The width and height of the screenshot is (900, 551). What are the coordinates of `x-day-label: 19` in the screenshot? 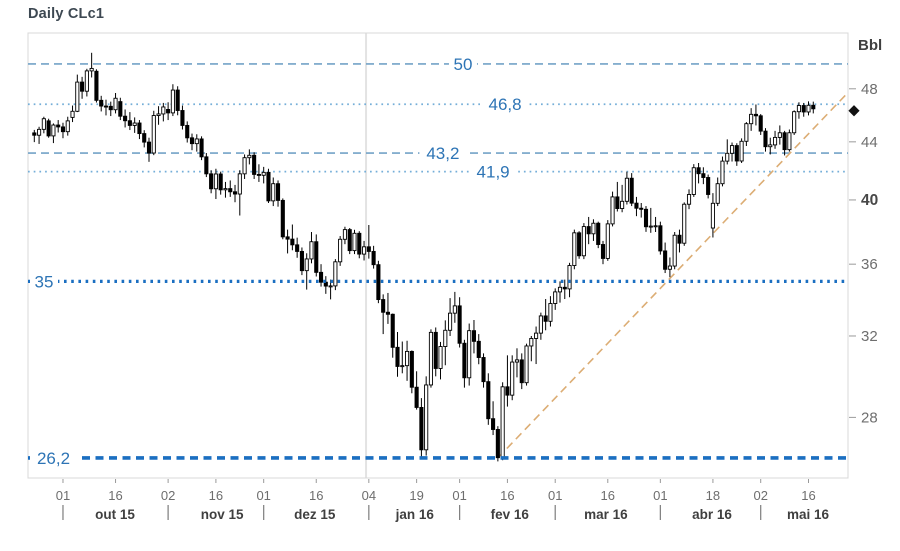 It's located at (416, 495).